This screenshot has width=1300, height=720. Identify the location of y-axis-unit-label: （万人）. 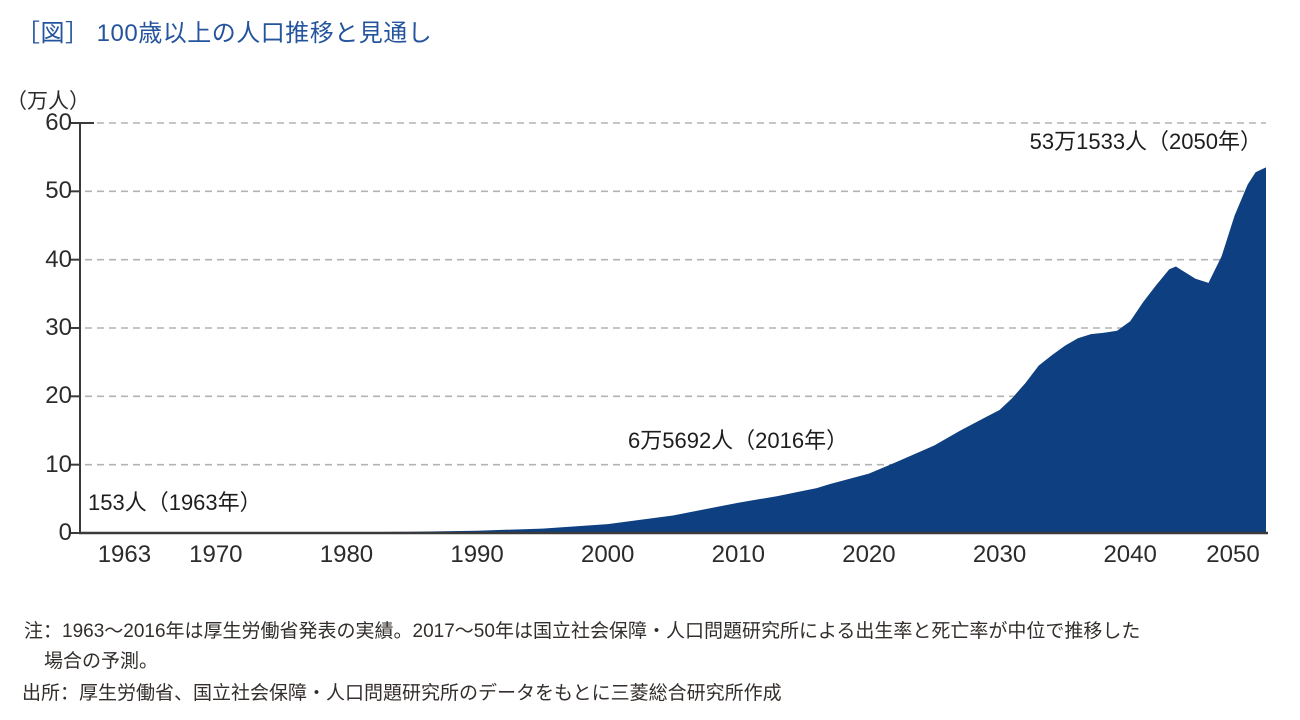
(48, 101).